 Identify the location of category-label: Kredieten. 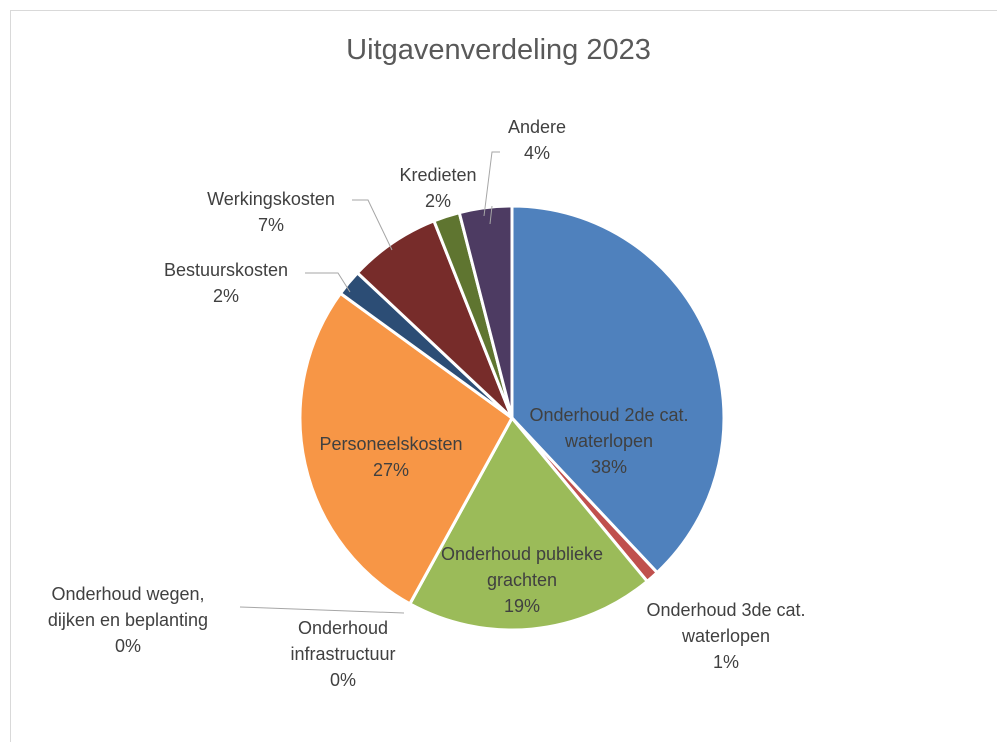
(438, 175).